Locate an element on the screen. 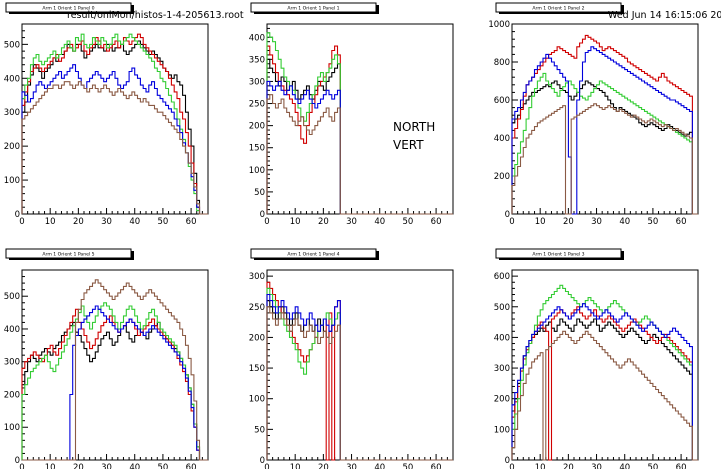 This screenshot has width=721, height=469. panel-title: Arm 1 Orient 1 Panel 0 is located at coordinates (68, 9).